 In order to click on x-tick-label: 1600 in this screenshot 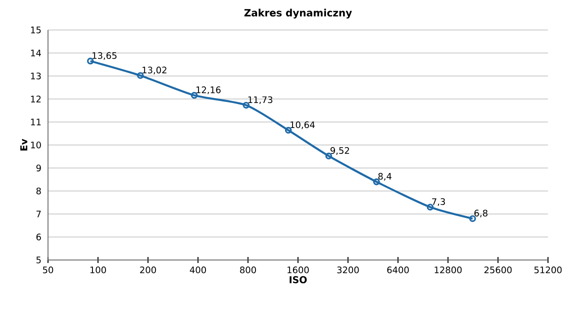, I will do `click(298, 270)`.